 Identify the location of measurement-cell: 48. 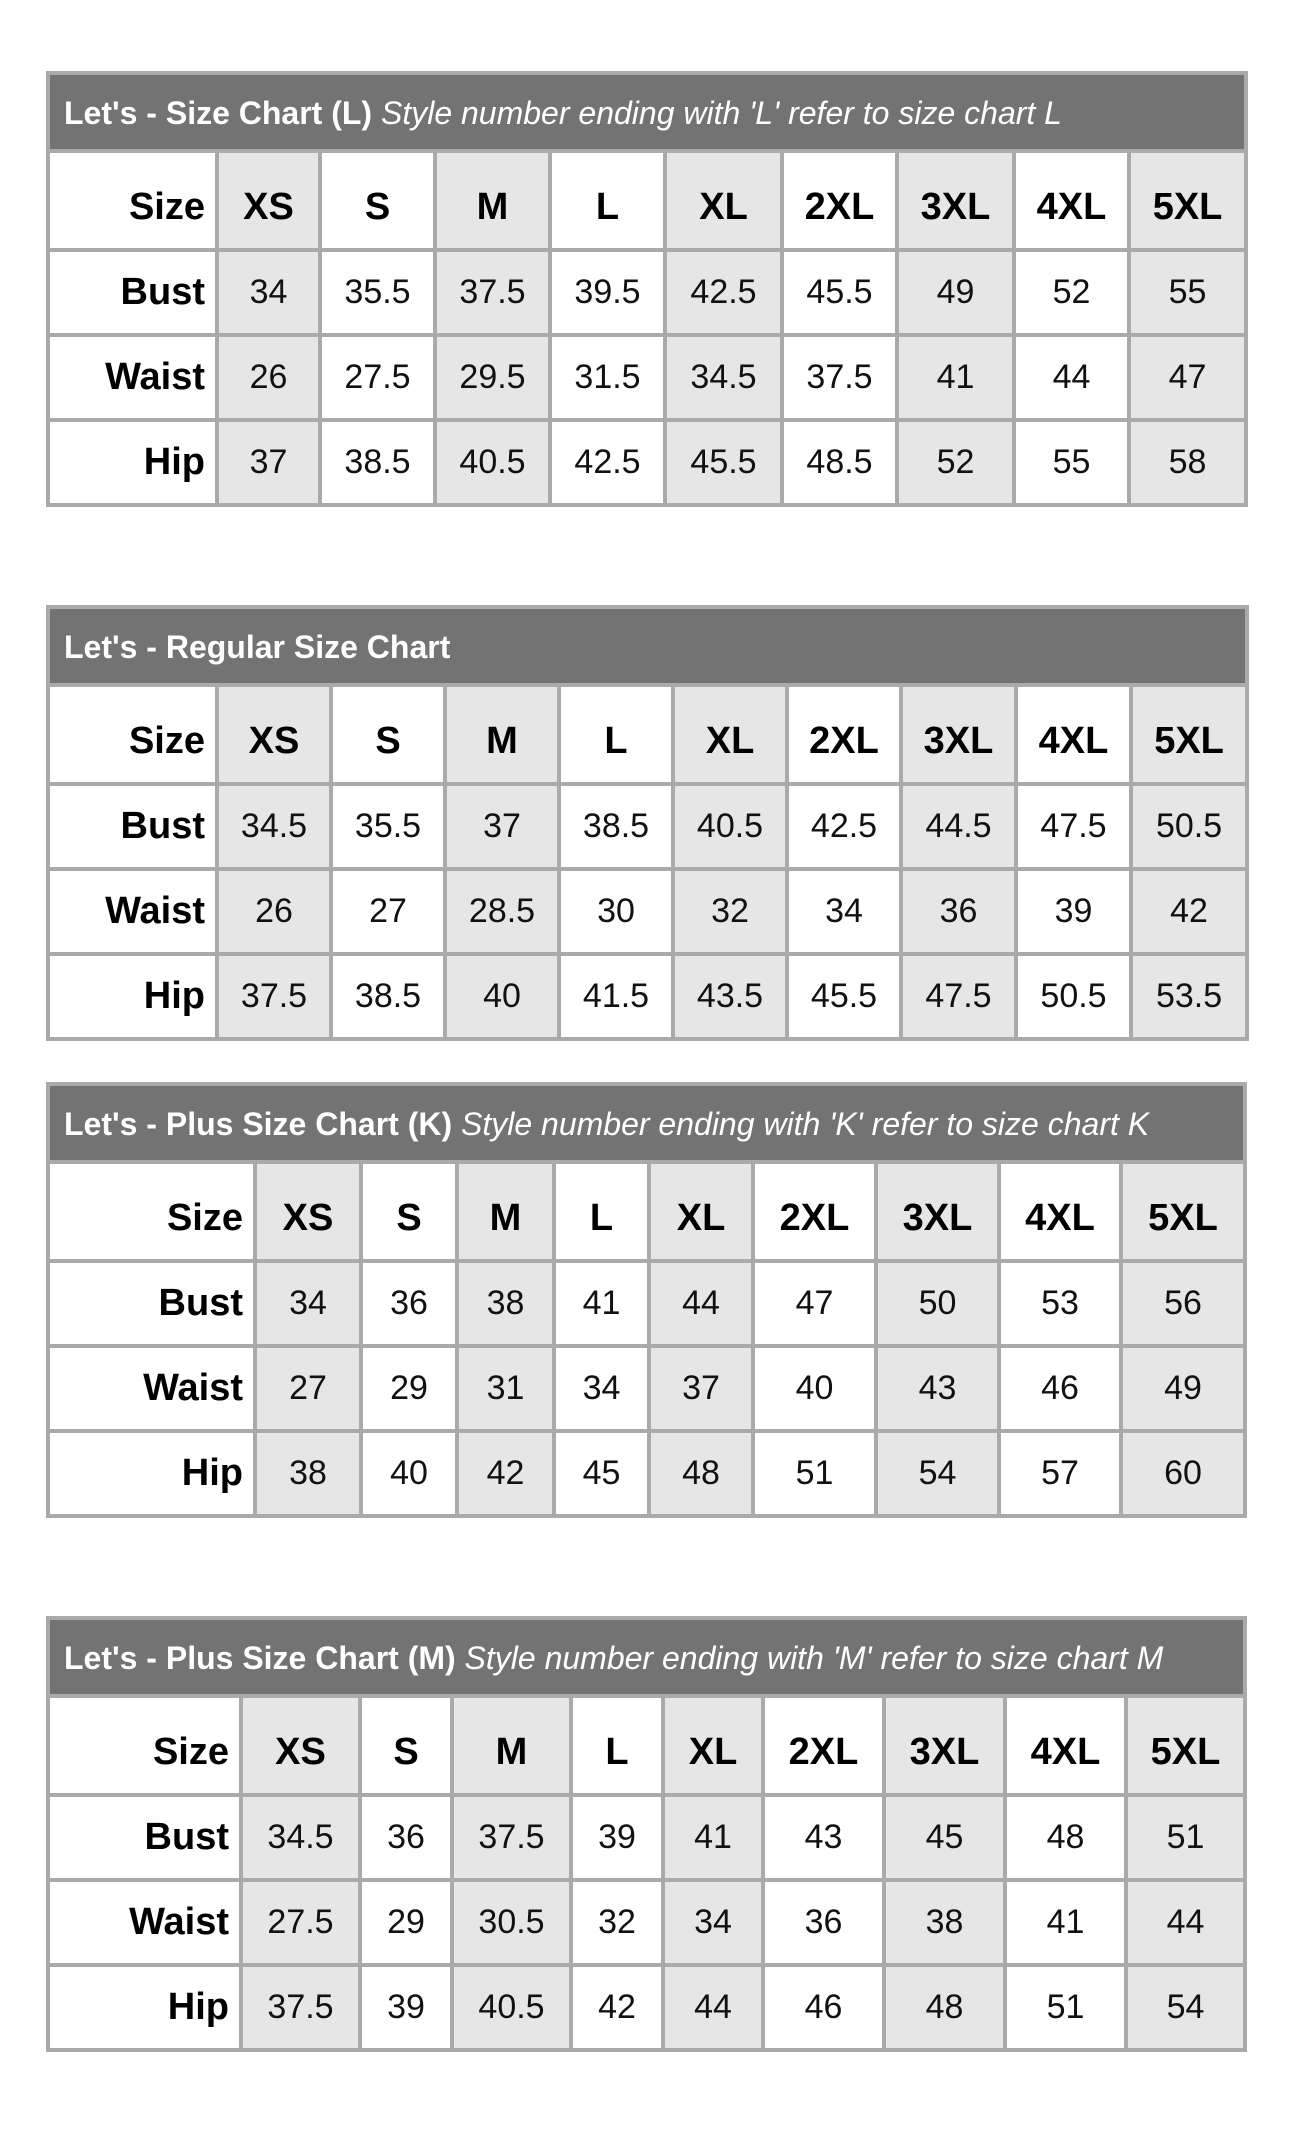
(1065, 1837).